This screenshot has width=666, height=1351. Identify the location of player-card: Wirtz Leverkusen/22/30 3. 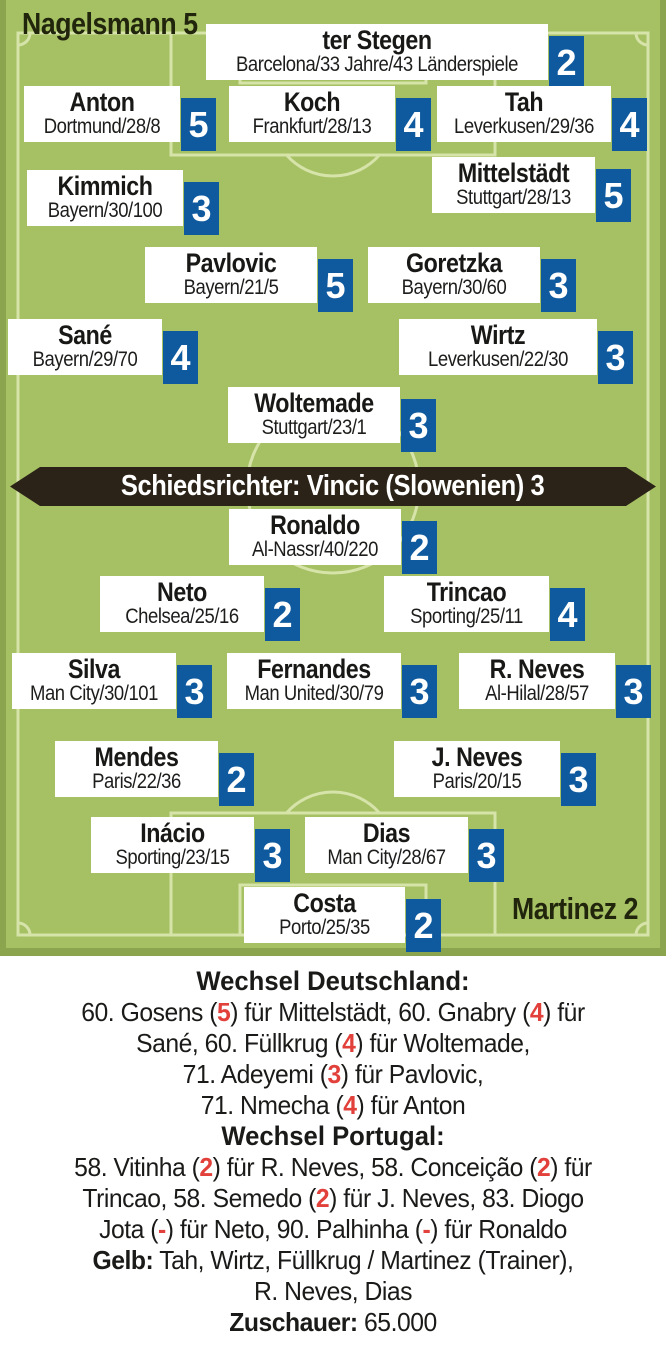
(516, 351).